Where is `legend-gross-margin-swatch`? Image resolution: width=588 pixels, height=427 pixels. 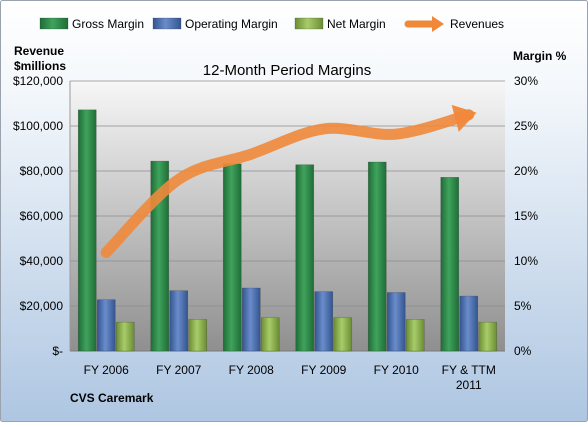
legend-gross-margin-swatch is located at coordinates (54, 23).